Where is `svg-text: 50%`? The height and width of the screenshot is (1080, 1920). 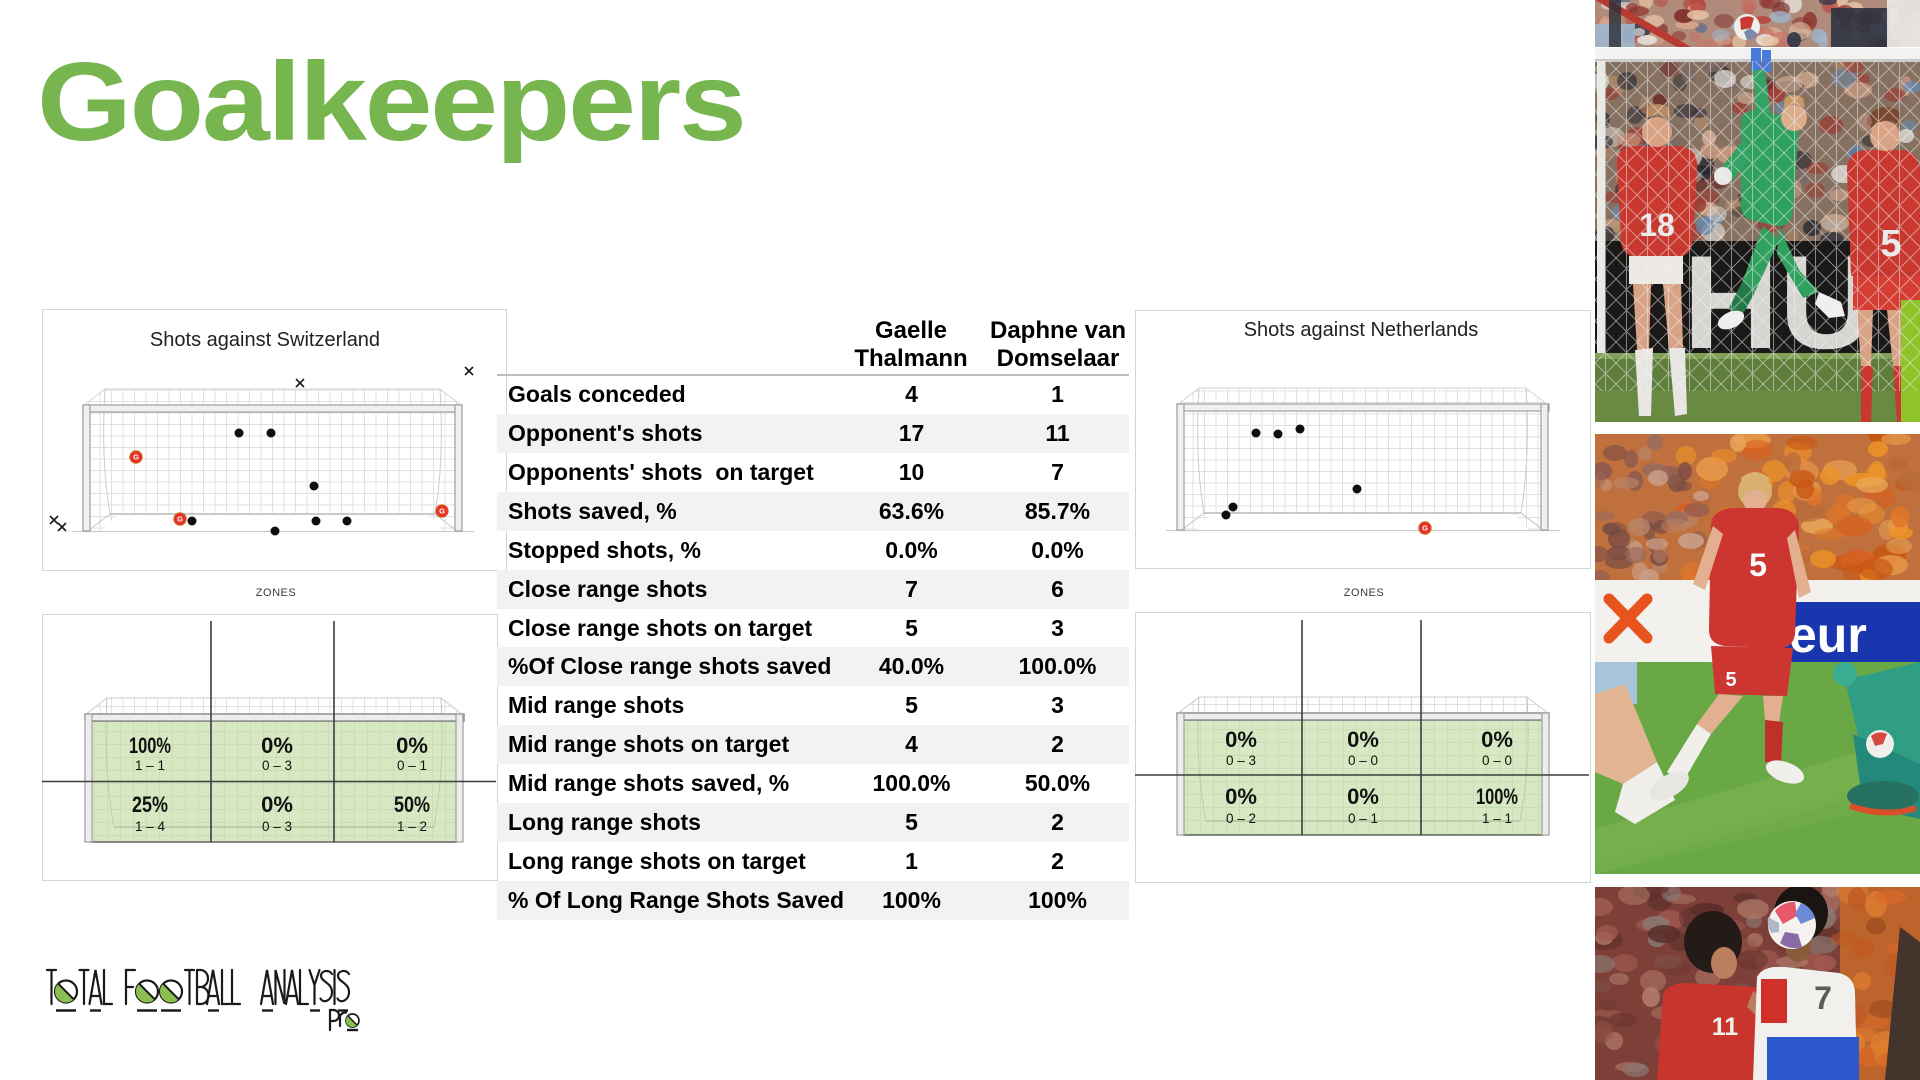 svg-text: 50% is located at coordinates (412, 804).